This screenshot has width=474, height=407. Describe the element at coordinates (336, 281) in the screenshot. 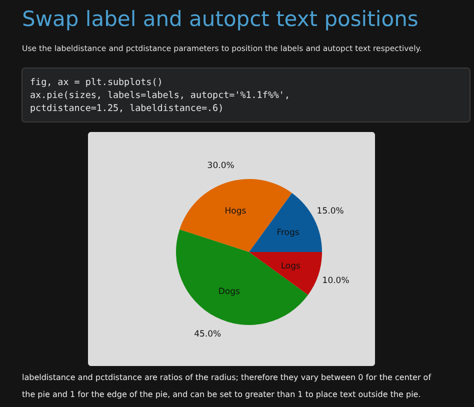

I see `data-label: 10.0%` at that location.